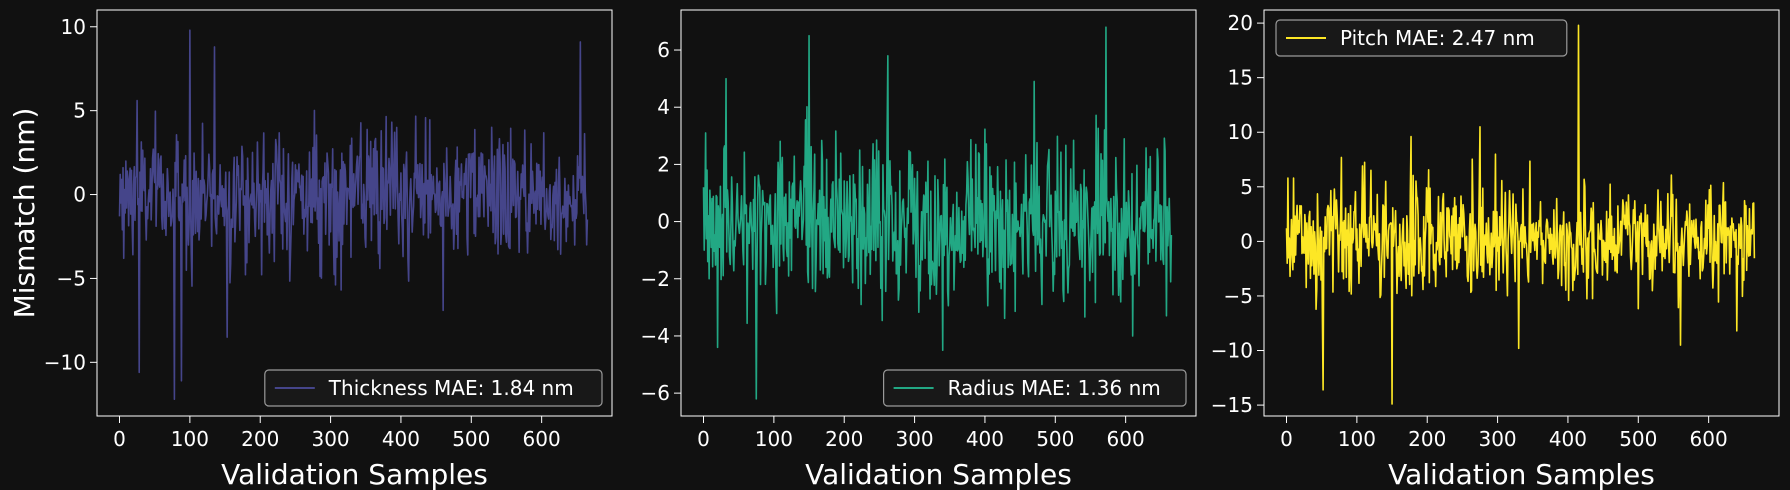 The width and height of the screenshot is (1790, 490). I want to click on legend: Pitch MAE: 2.47 nm, so click(1421, 38).